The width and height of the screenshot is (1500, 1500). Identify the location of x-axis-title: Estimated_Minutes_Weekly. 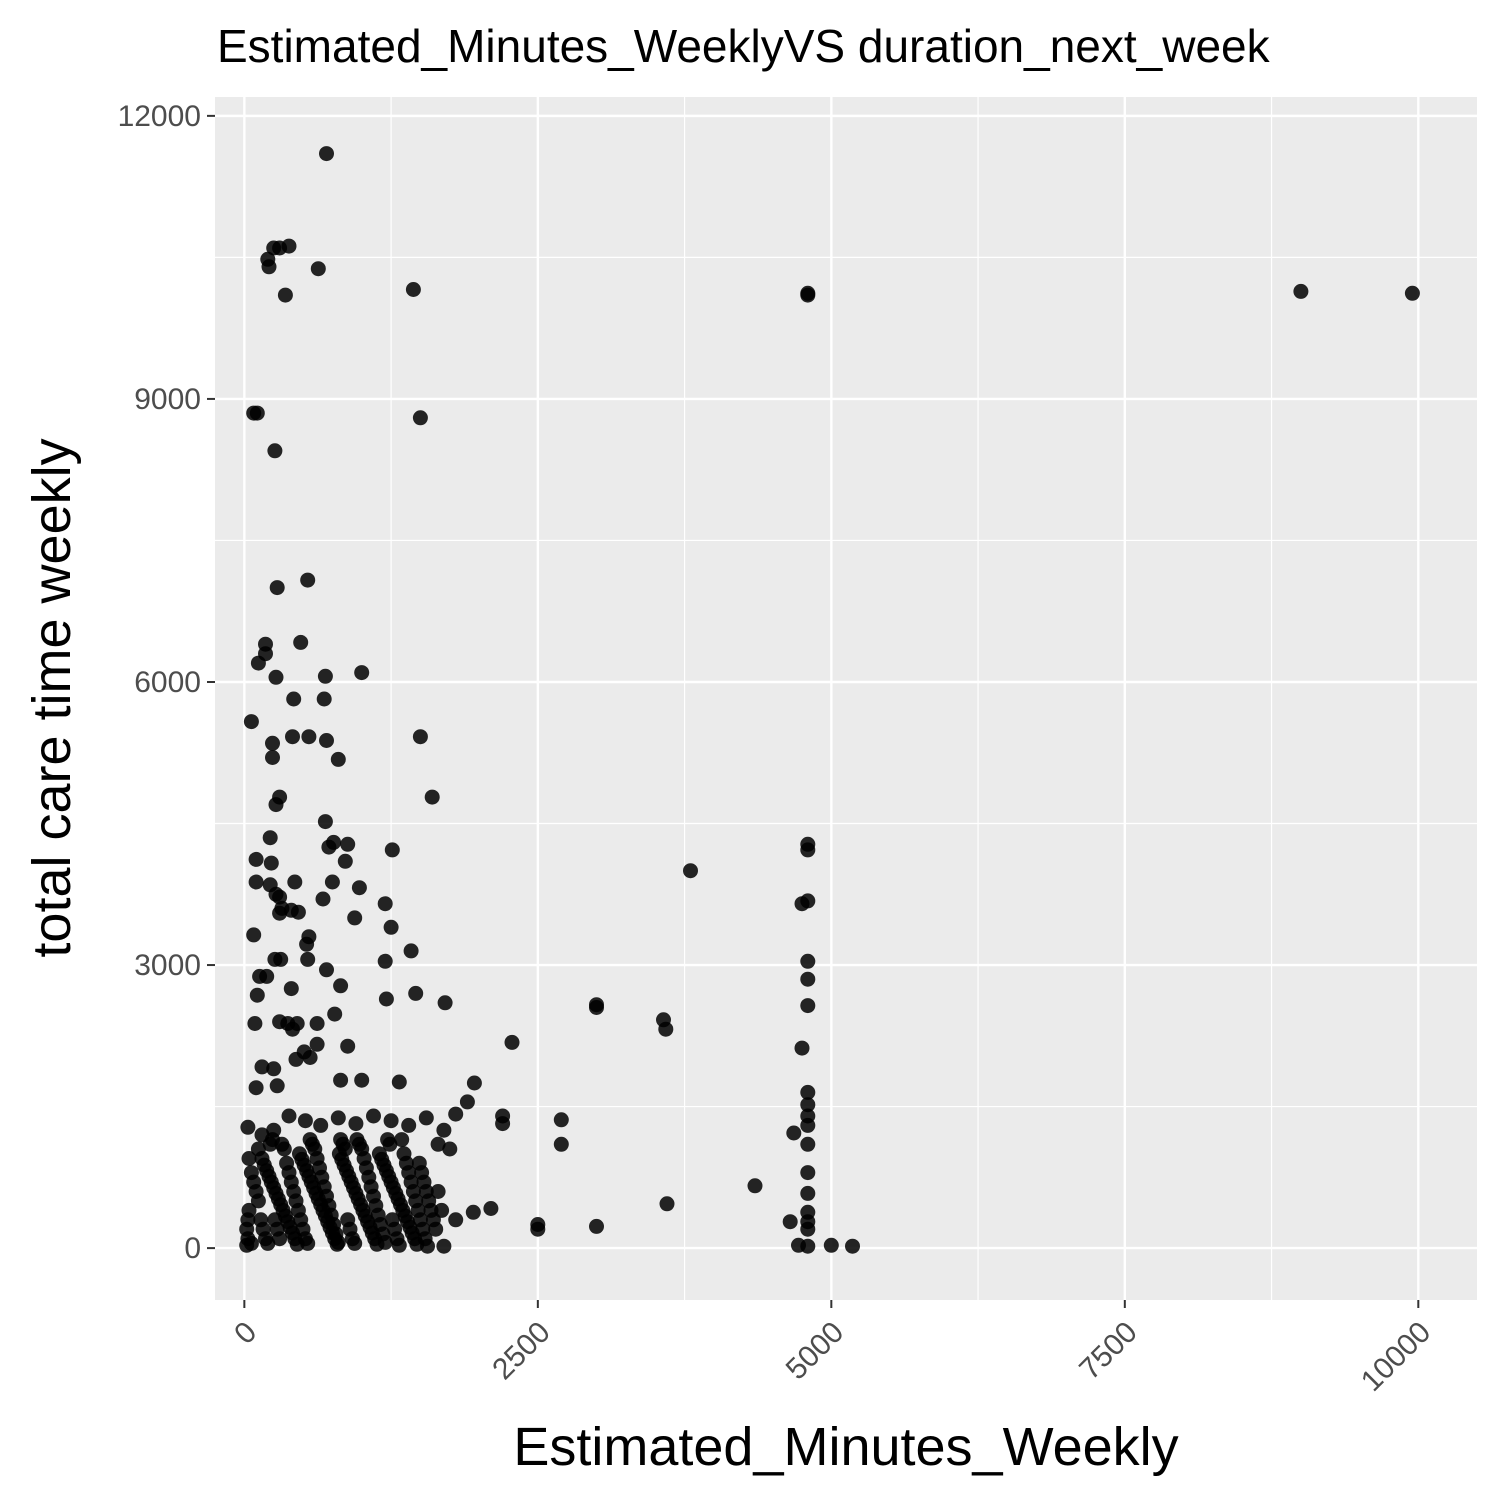
(845, 1447).